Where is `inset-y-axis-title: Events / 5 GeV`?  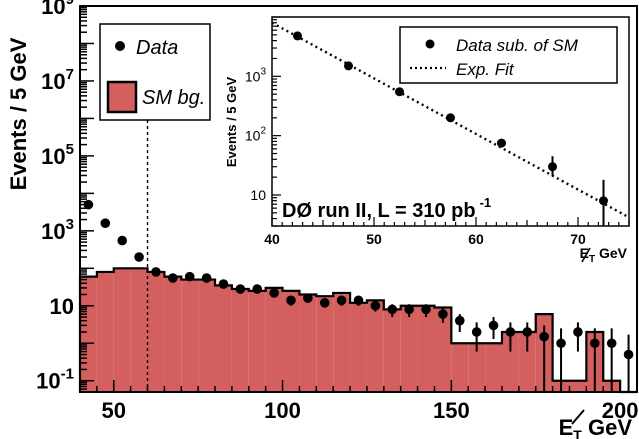
inset-y-axis-title: Events / 5 GeV is located at coordinates (231, 122).